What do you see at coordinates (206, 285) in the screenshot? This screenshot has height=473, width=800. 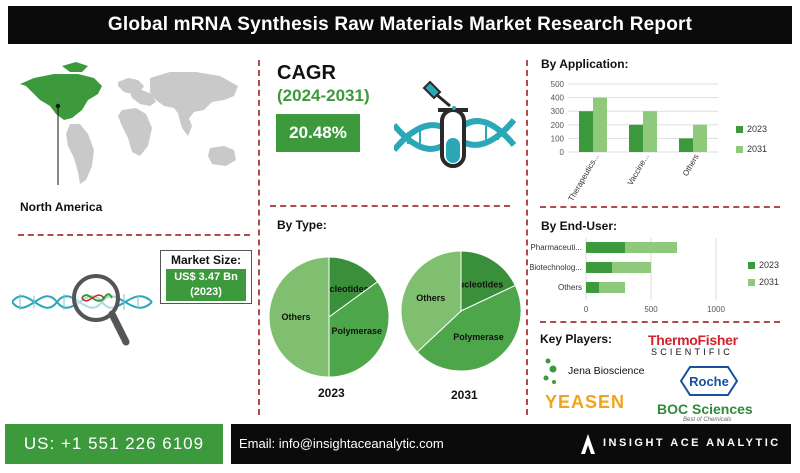 I see `market-size-value-box: US$ 3.47 Bn (2023)` at bounding box center [206, 285].